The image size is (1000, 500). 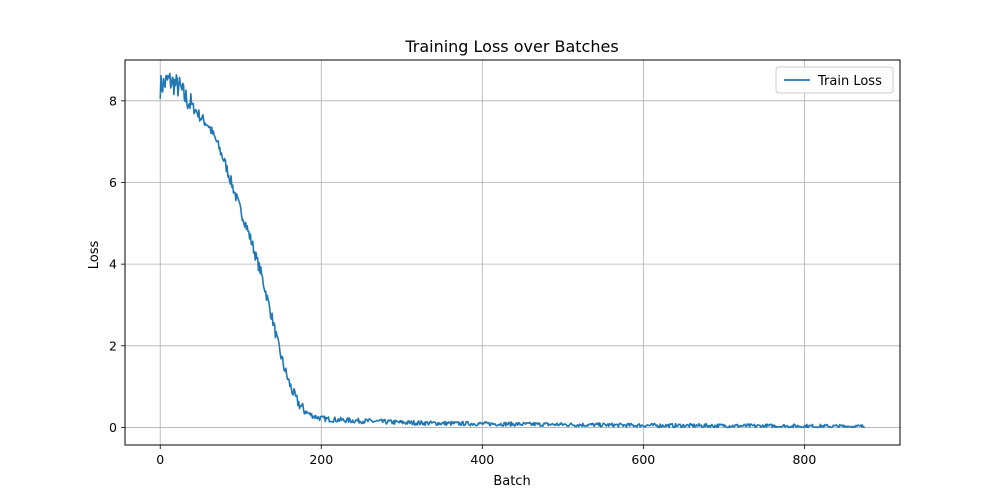 I want to click on y-tick-label: 0, so click(x=113, y=427).